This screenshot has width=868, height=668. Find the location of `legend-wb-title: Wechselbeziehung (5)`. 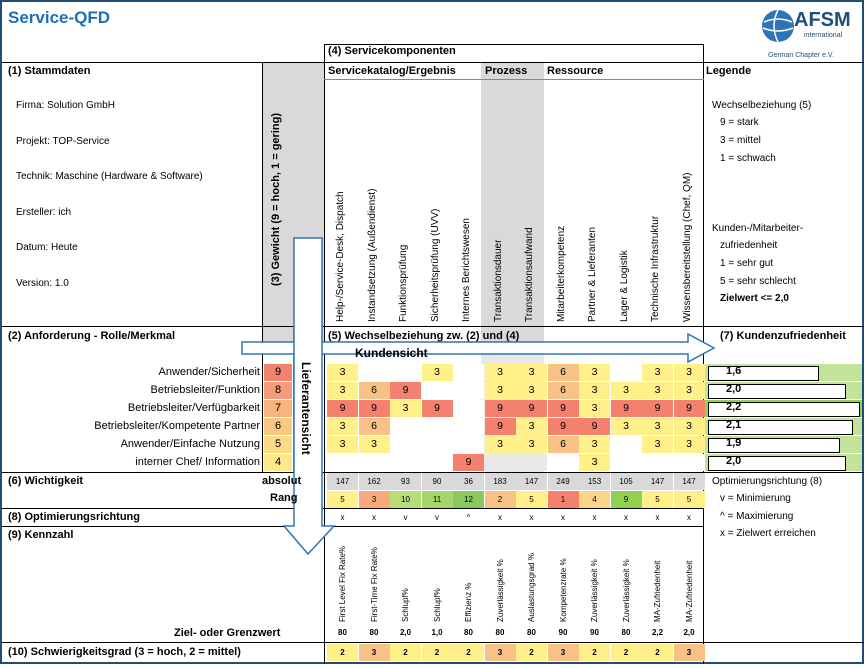

legend-wb-title: Wechselbeziehung (5) is located at coordinates (762, 105).